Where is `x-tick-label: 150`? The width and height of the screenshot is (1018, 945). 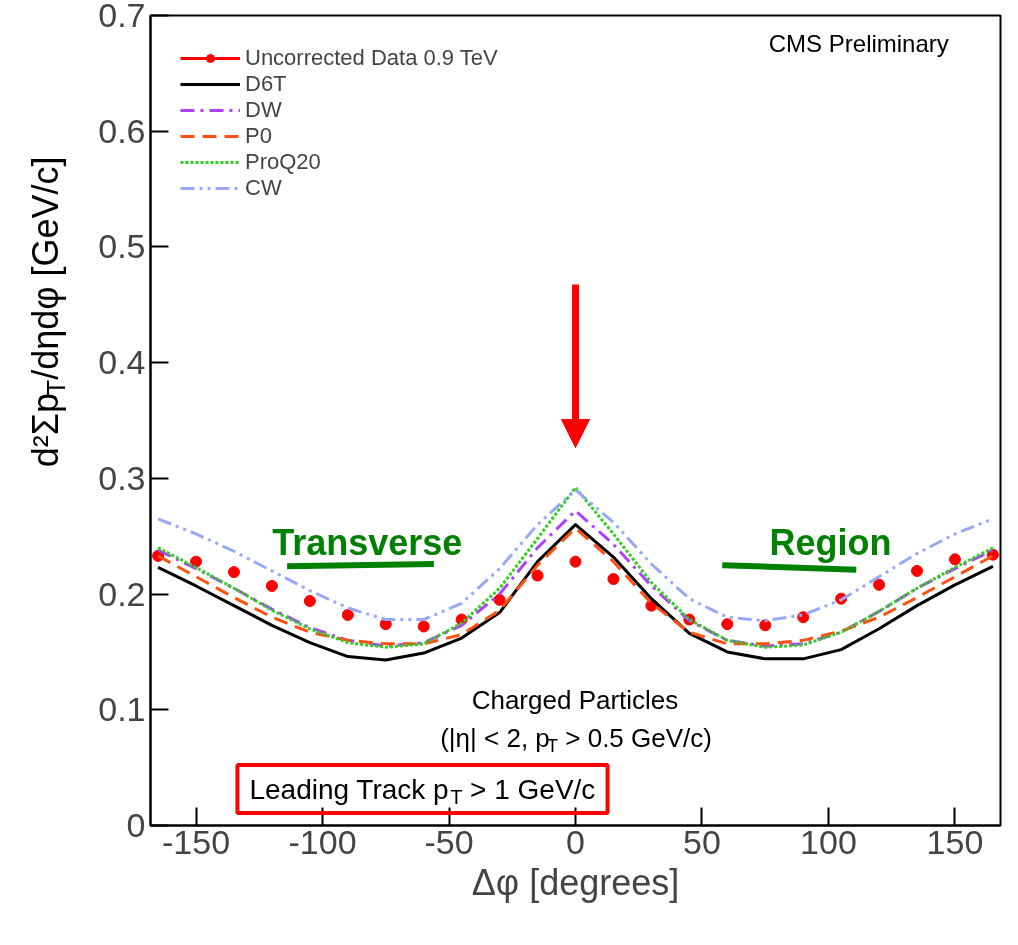
x-tick-label: 150 is located at coordinates (955, 841).